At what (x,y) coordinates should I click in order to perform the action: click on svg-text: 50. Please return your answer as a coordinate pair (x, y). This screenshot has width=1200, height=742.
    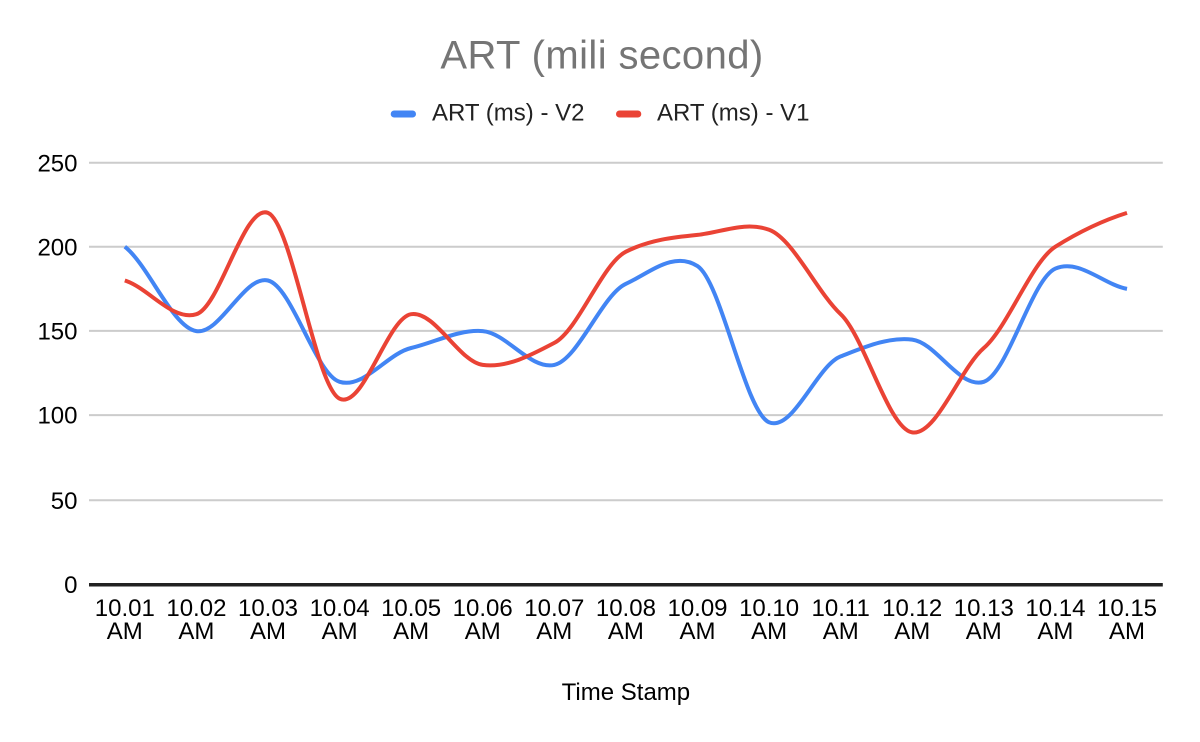
    Looking at the image, I should click on (64, 501).